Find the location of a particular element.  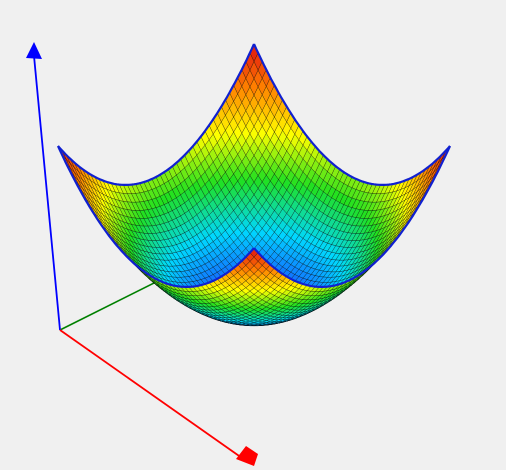

x-axis-line is located at coordinates (151, 394).